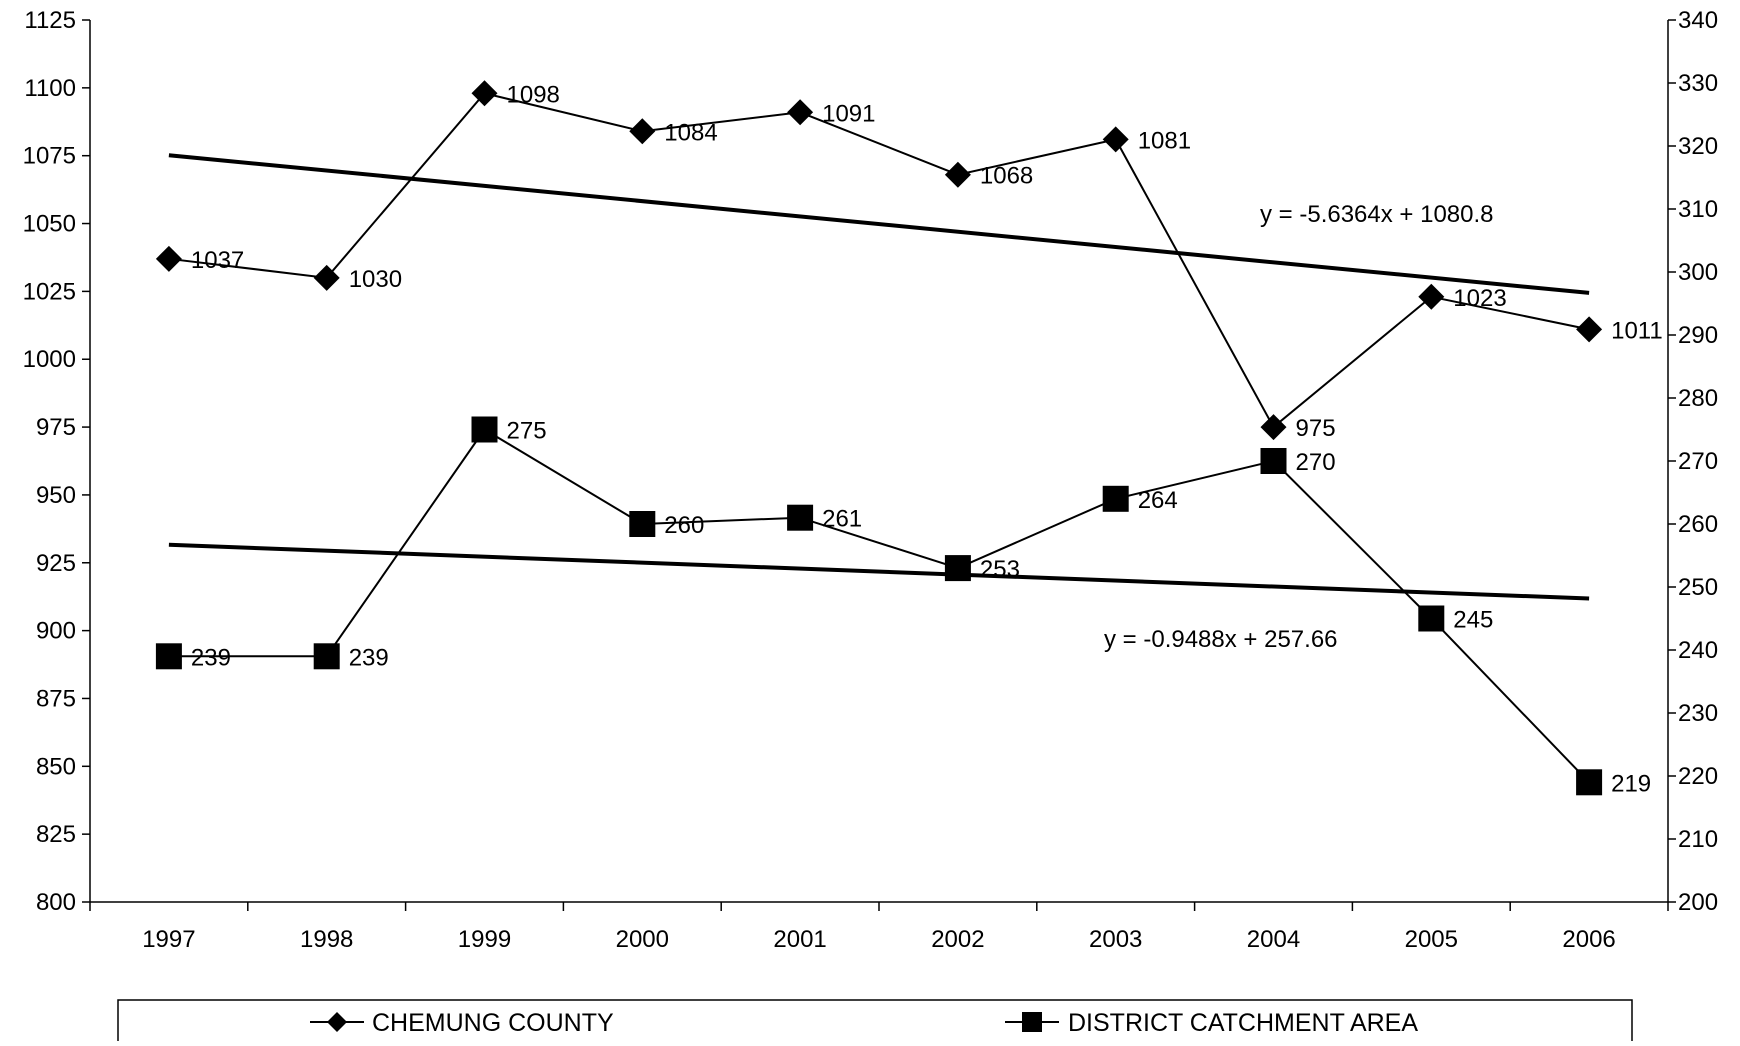 This screenshot has height=1046, width=1740. I want to click on y-right-tick-label: 310, so click(1698, 209).